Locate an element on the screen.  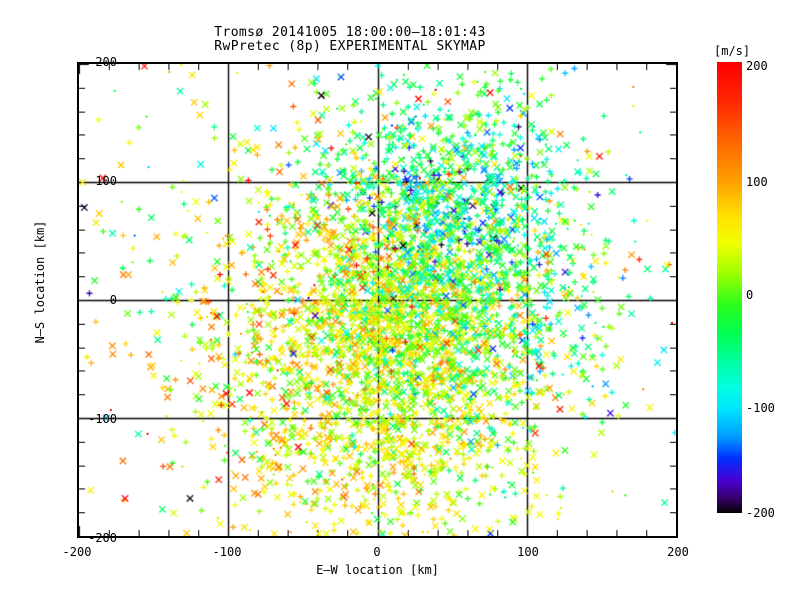
title-line-2: RwPretec (8p) EXPERIMENTAL SKYMAP is located at coordinates (350, 46).